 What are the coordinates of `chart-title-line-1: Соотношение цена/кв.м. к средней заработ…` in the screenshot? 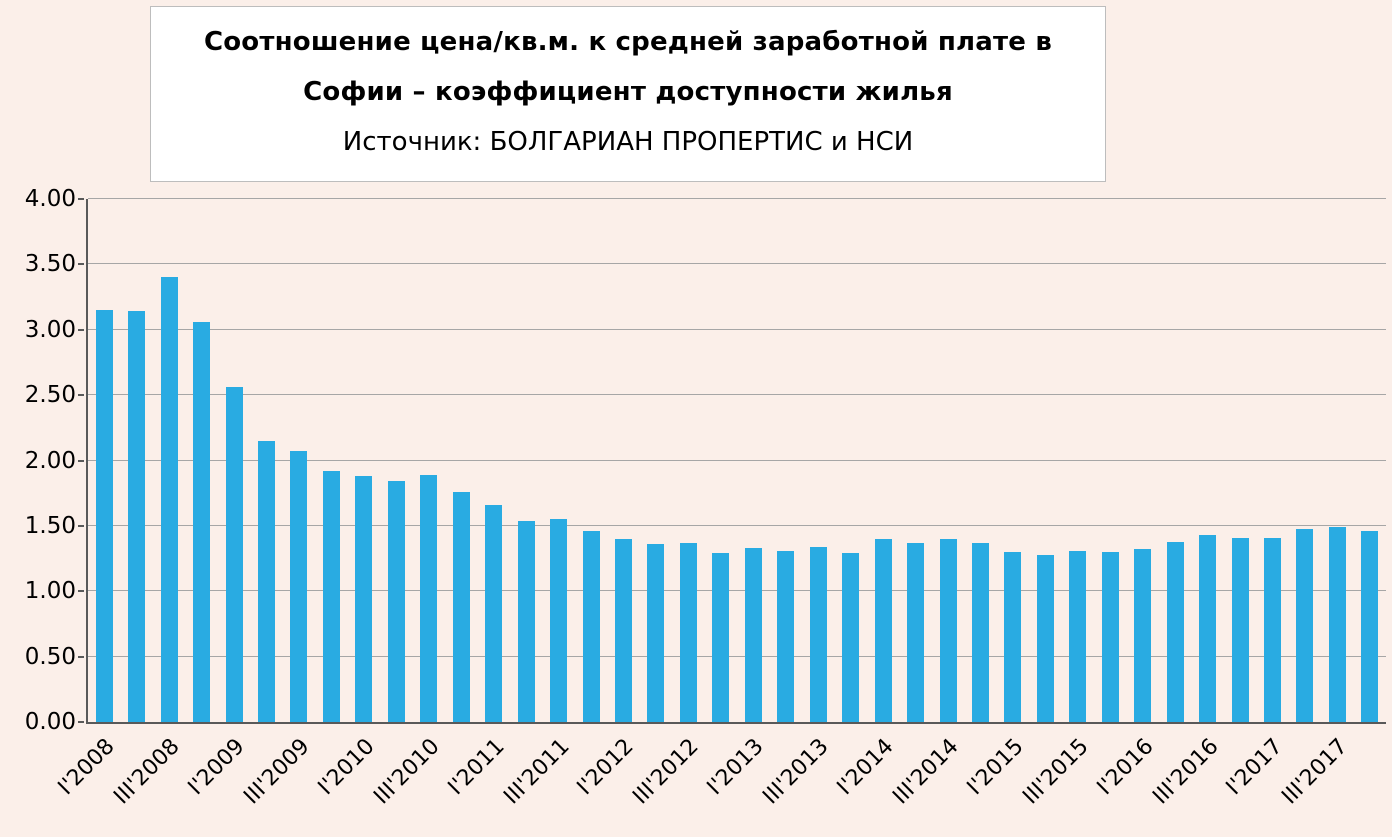 It's located at (628, 42).